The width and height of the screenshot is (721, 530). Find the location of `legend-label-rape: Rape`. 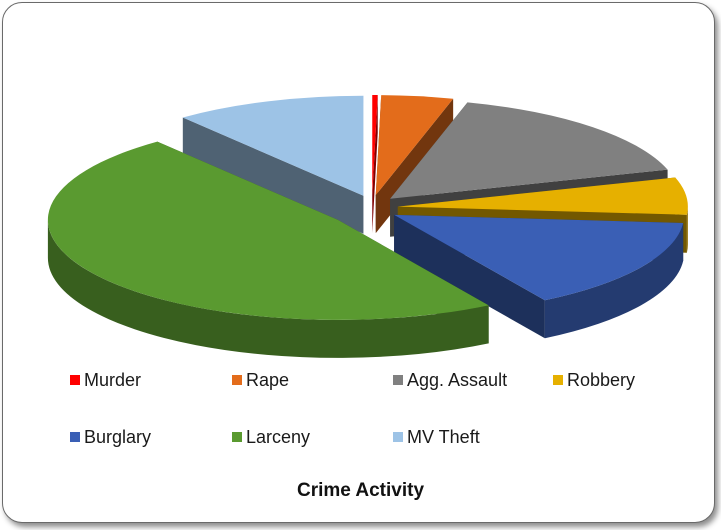

legend-label-rape: Rape is located at coordinates (268, 379).